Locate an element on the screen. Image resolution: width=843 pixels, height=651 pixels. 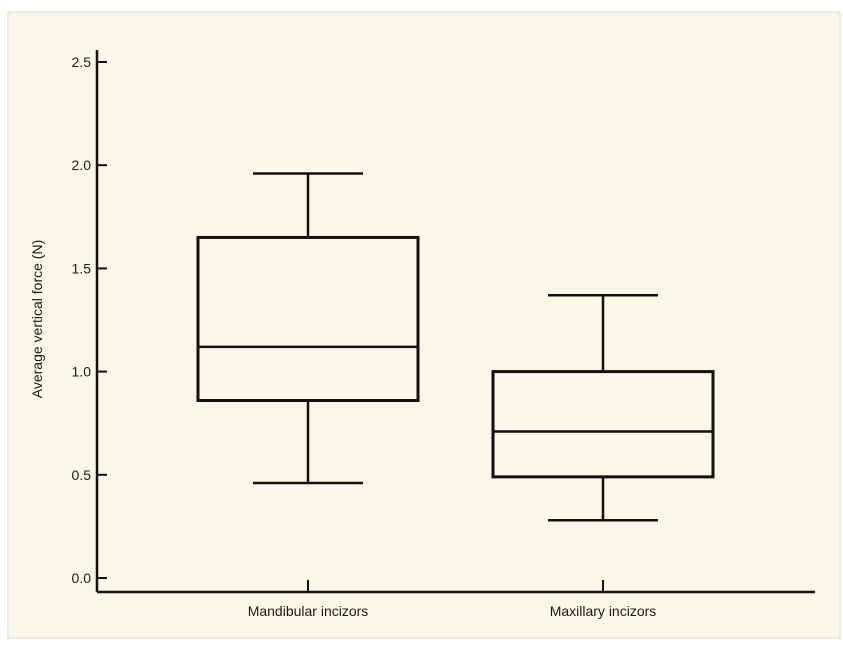
y-tick-label: 2.5 is located at coordinates (82, 62).